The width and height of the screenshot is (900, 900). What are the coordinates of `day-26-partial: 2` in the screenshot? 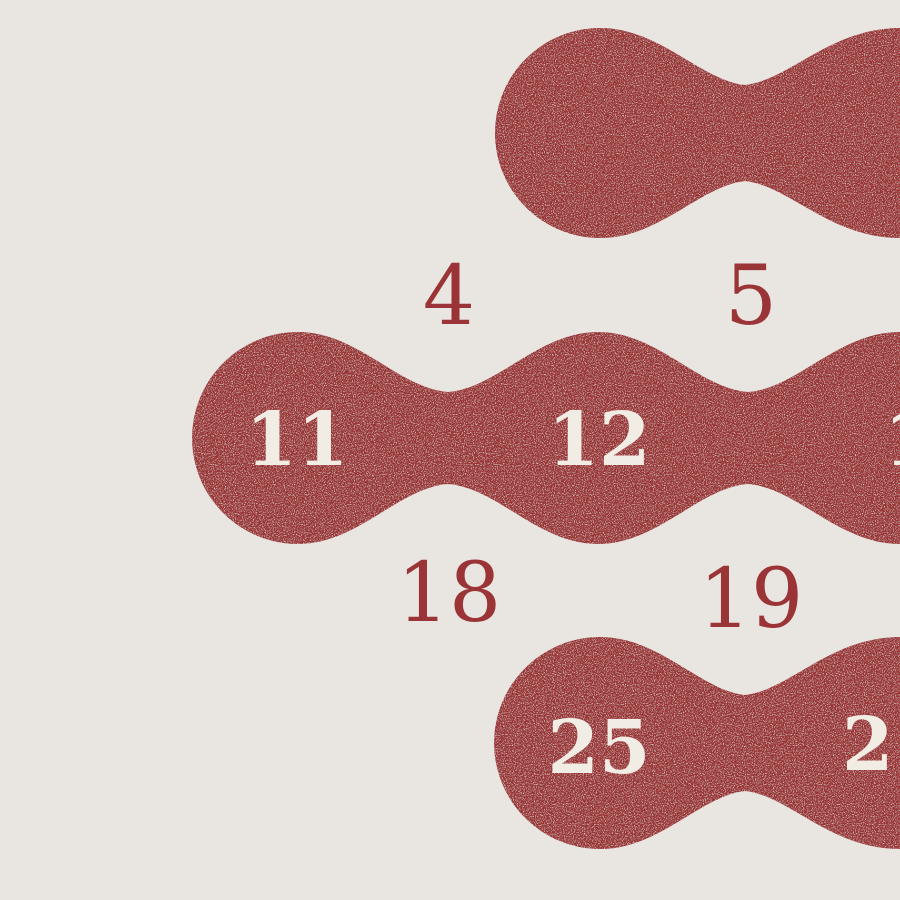 It's located at (868, 745).